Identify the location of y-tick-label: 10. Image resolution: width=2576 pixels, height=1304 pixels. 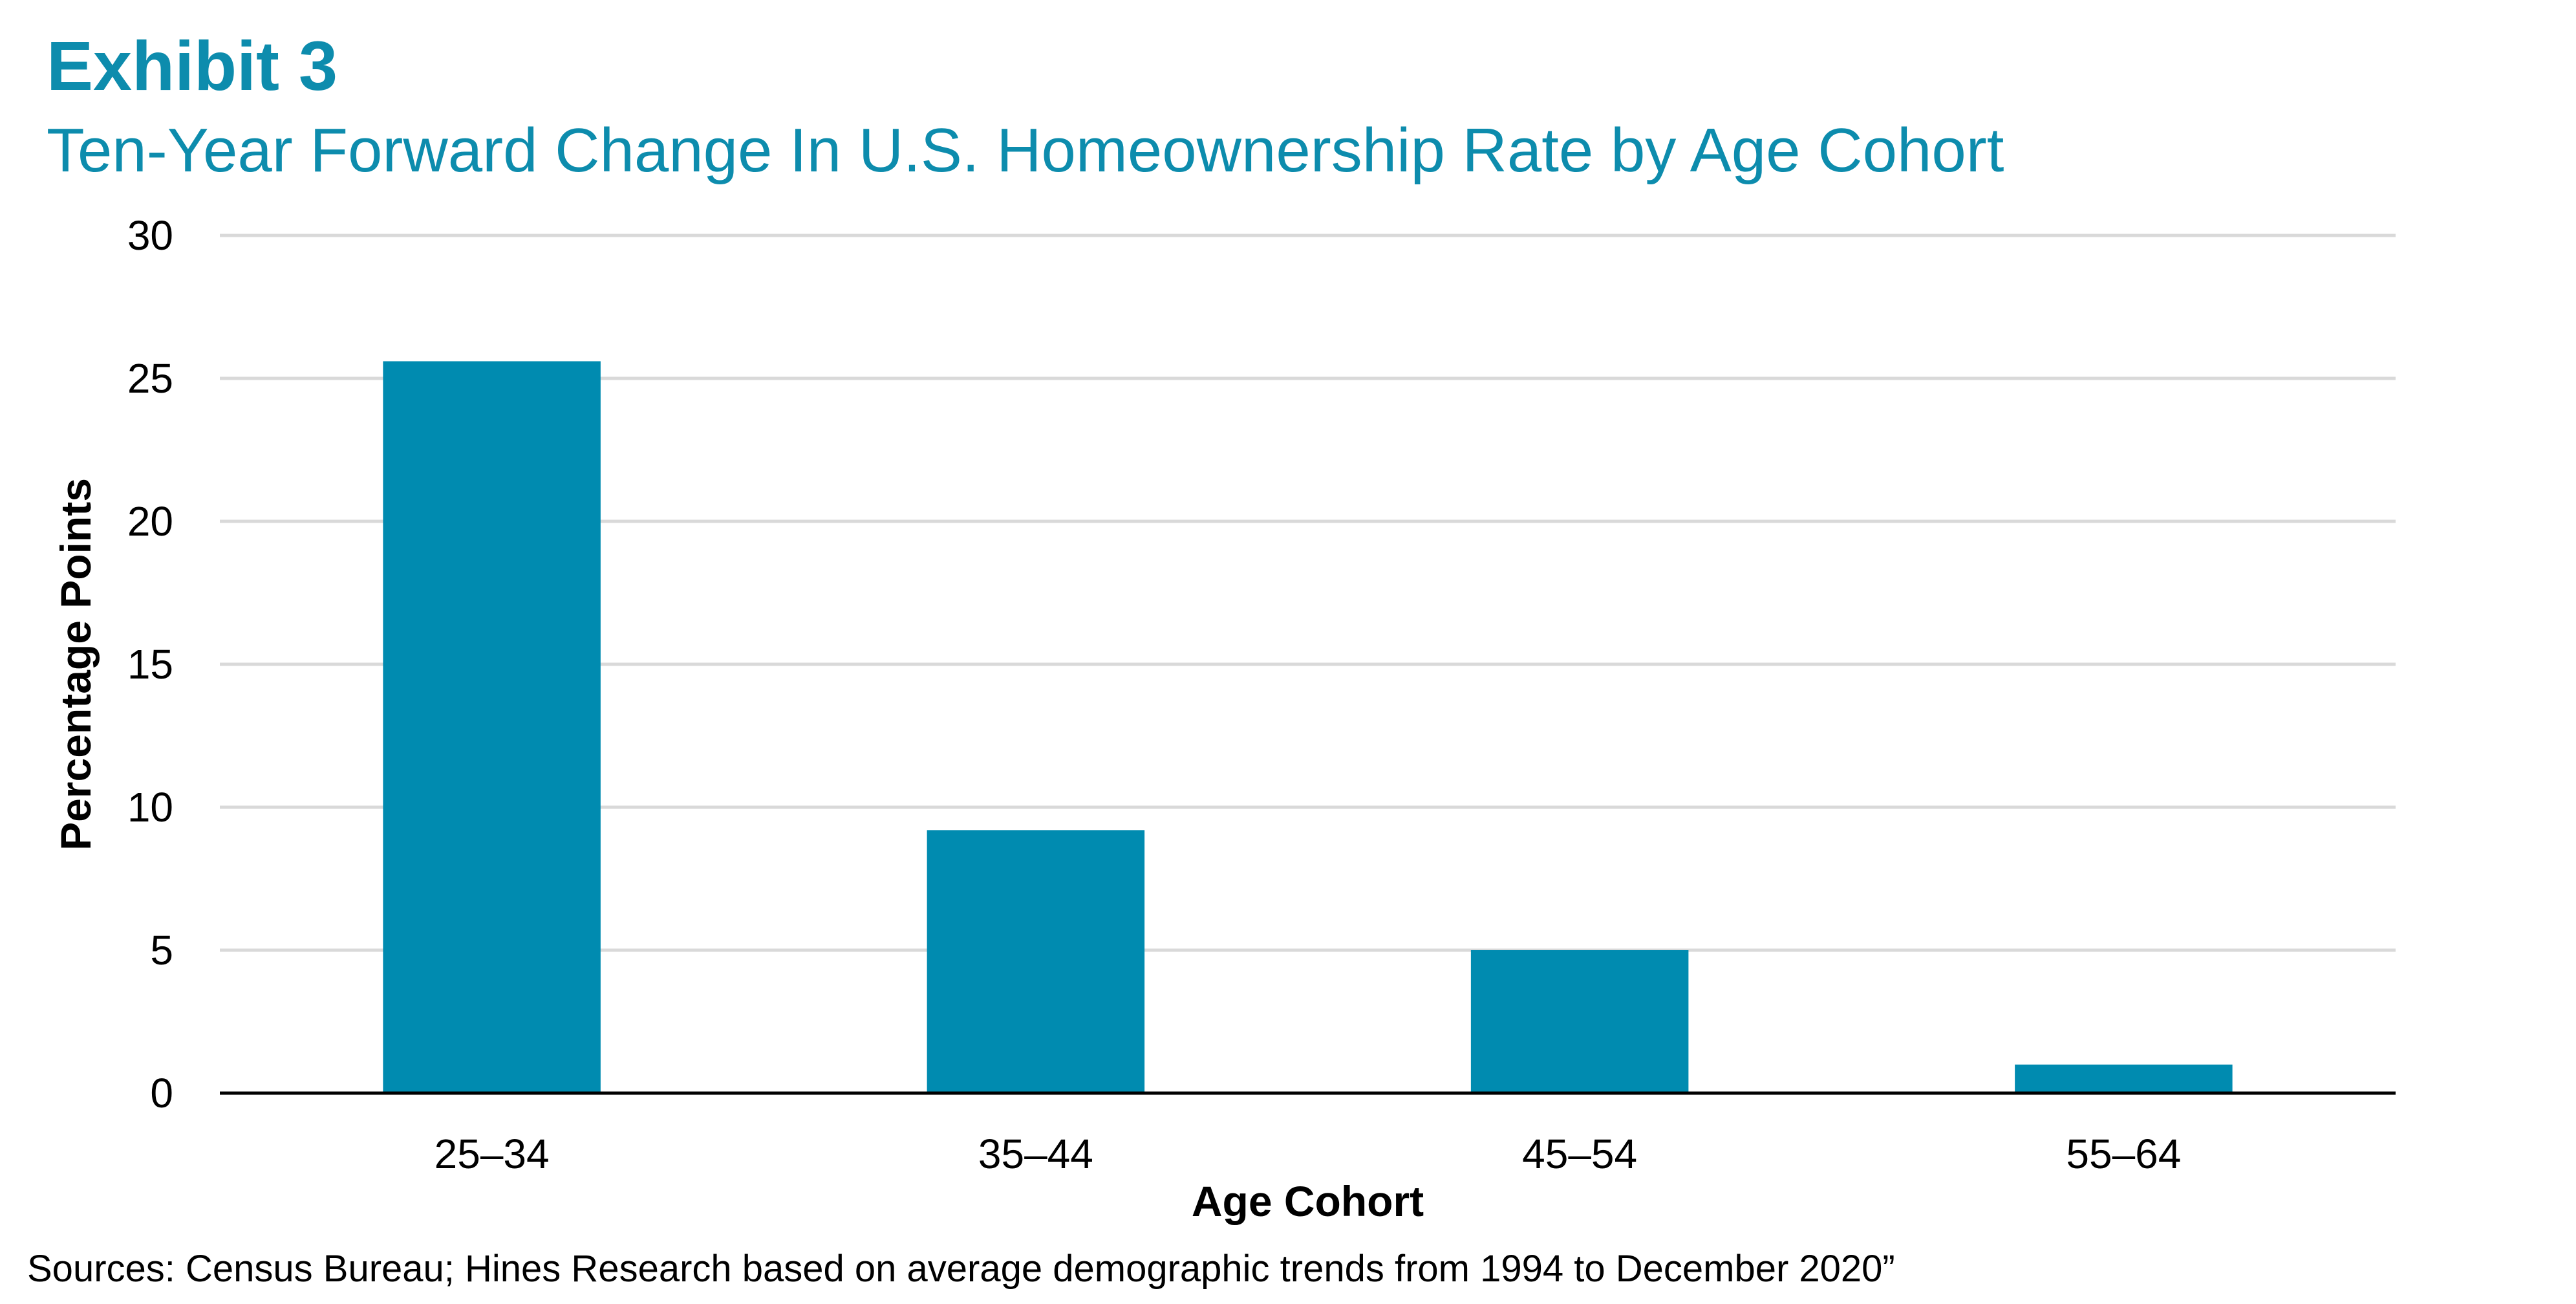
(150, 807).